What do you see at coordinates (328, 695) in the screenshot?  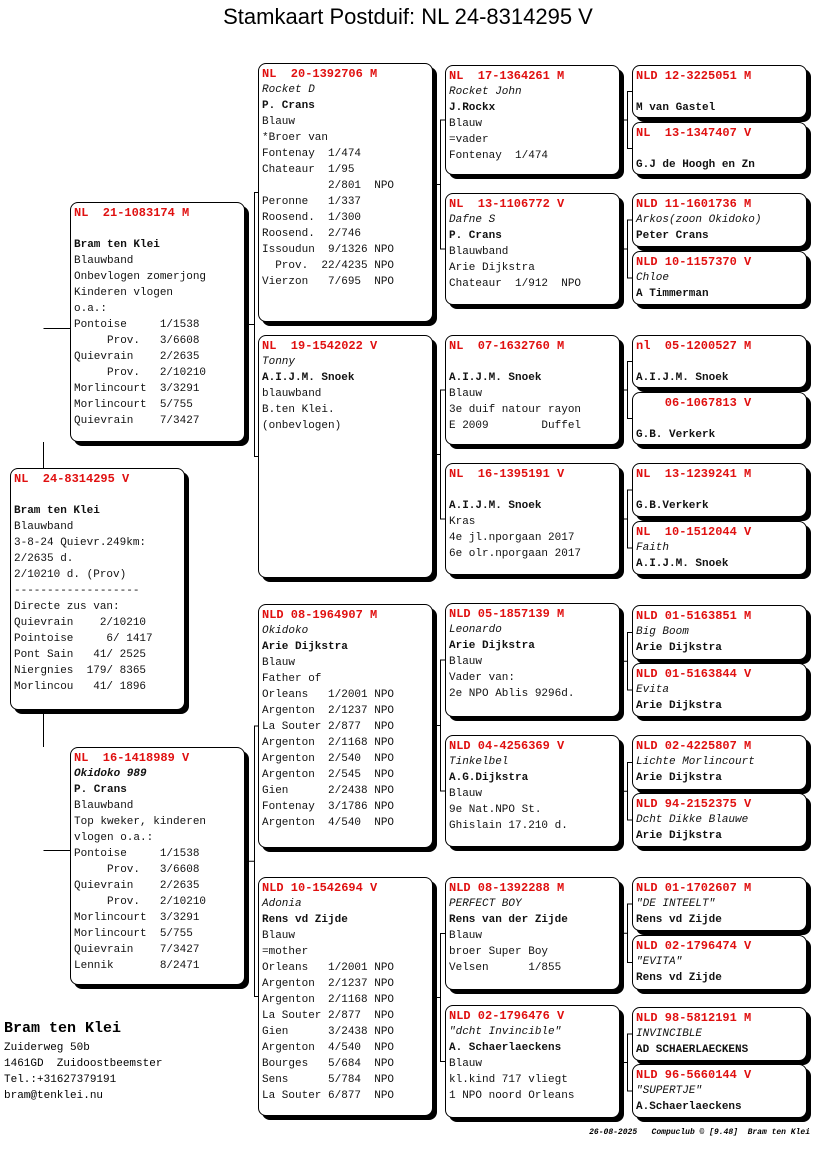 I see `card-line: Orleans 1/2001 NPO` at bounding box center [328, 695].